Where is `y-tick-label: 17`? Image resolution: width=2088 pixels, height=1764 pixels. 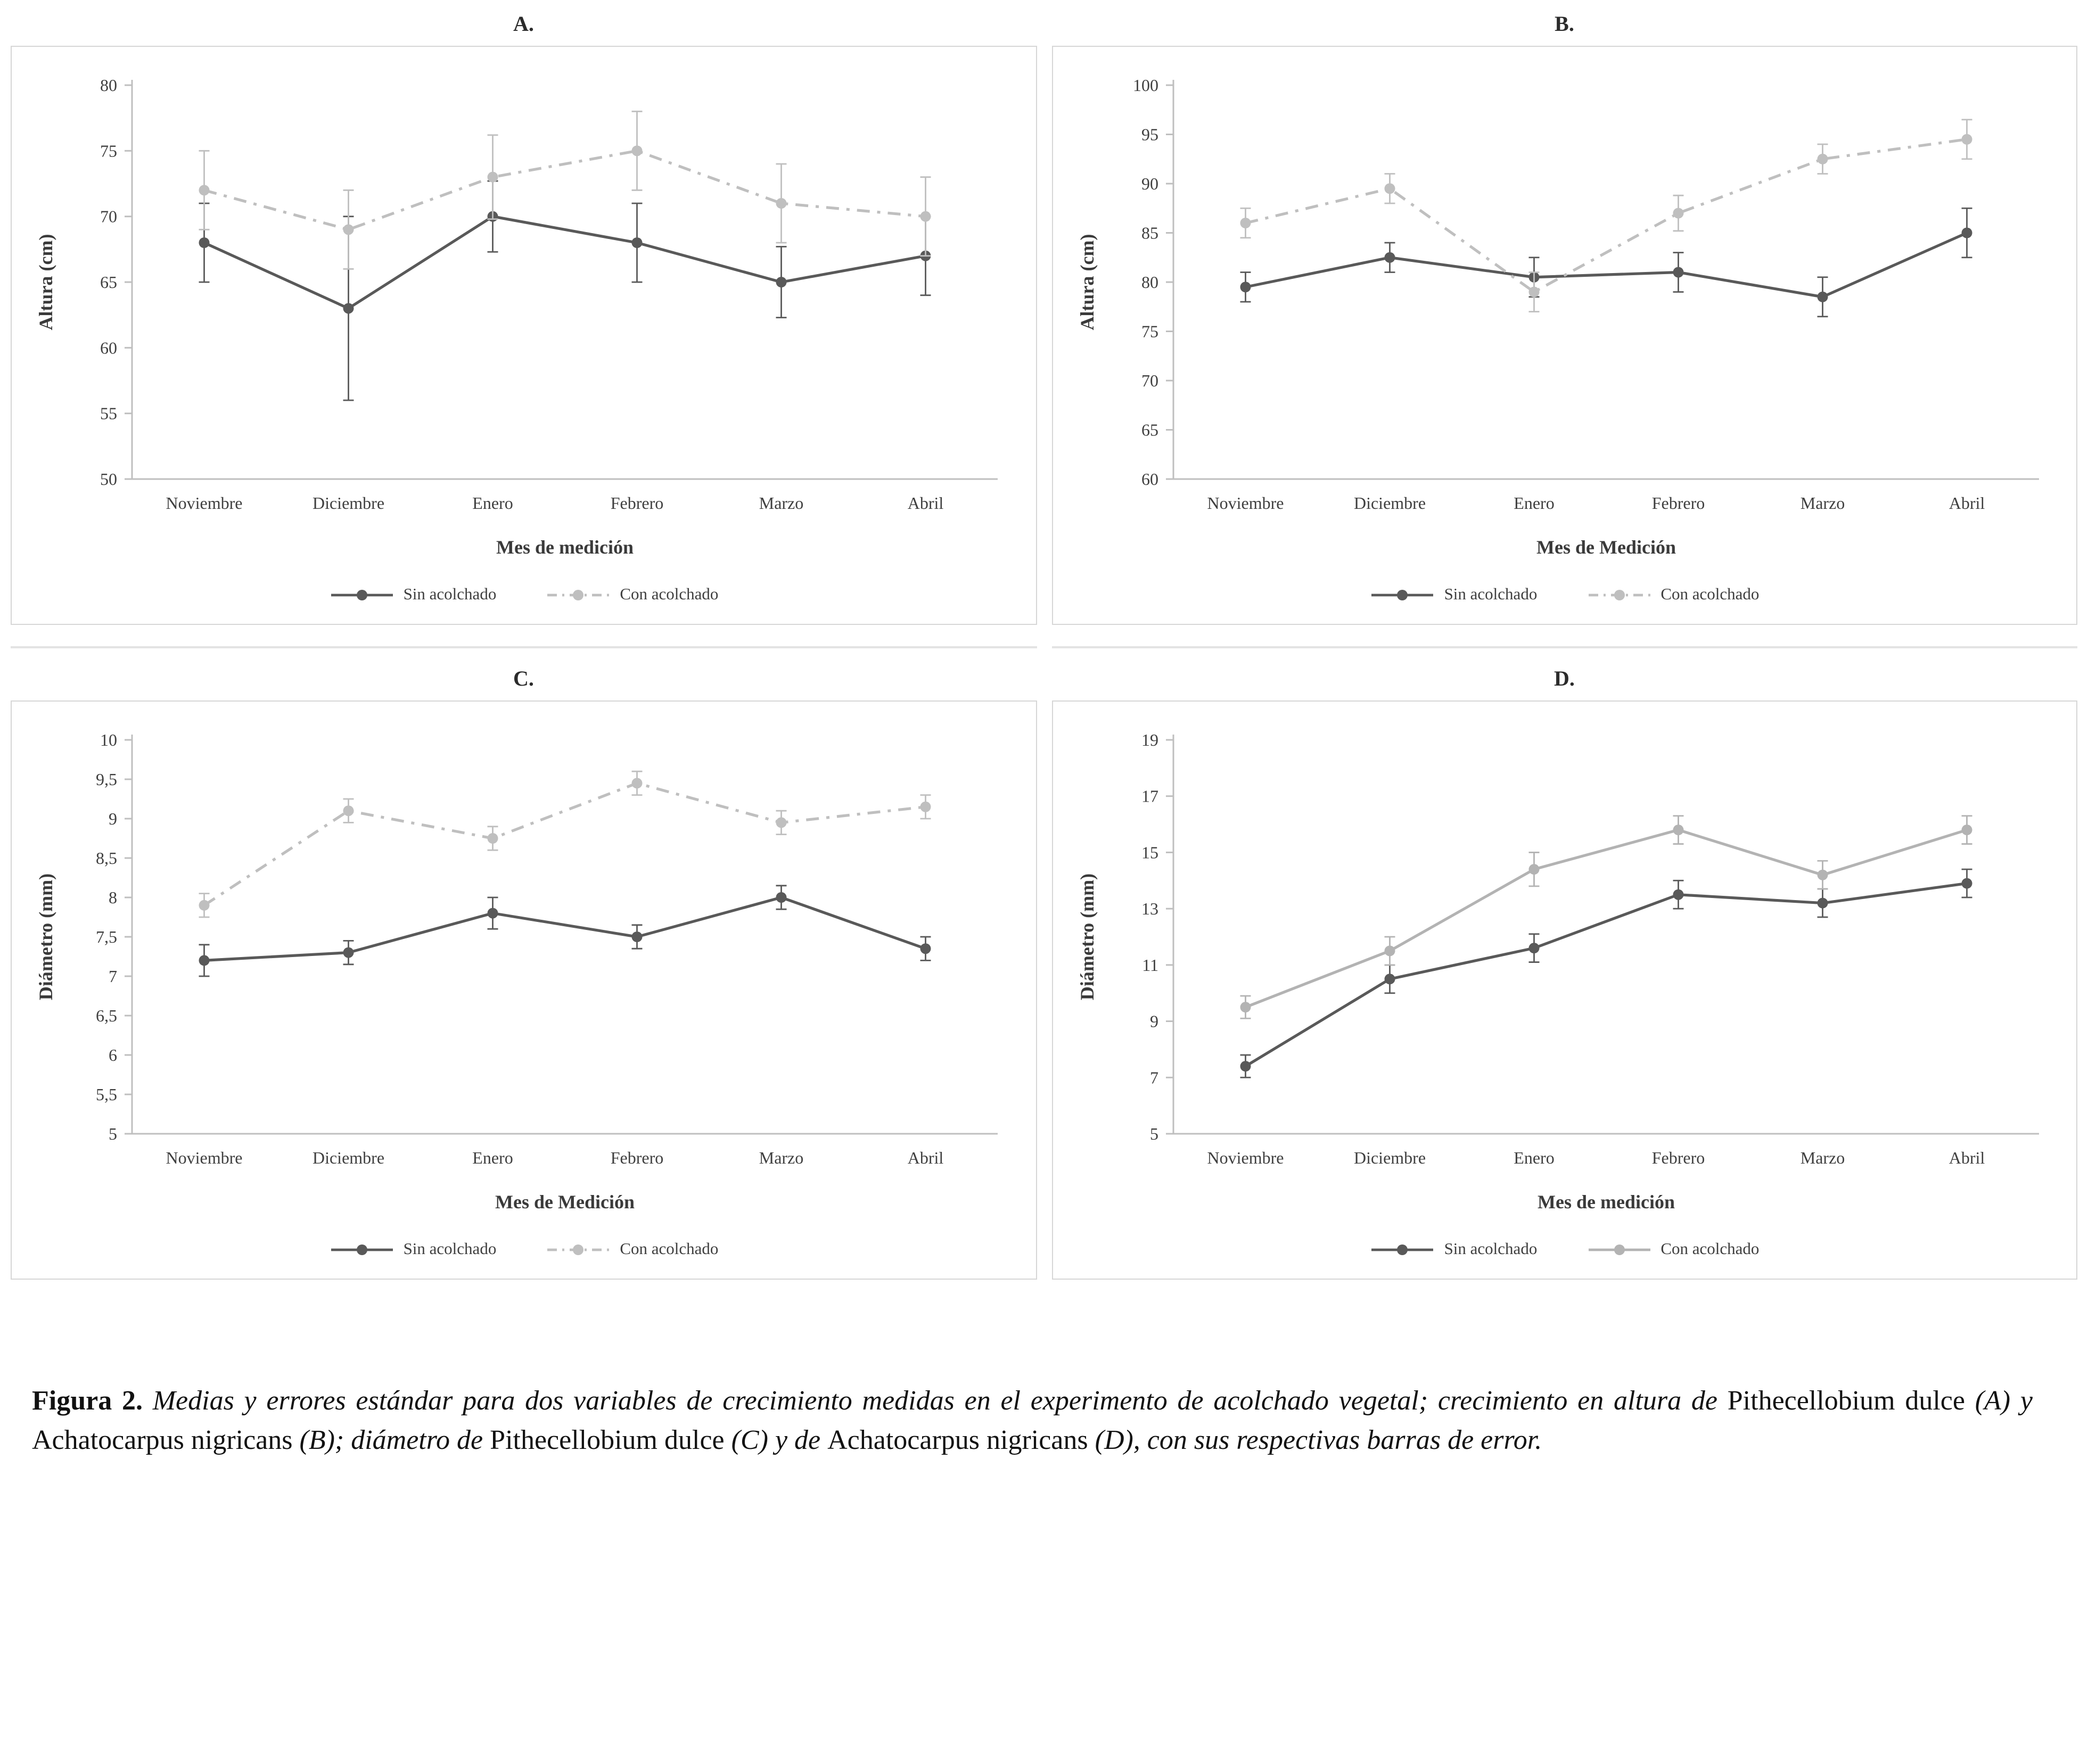 y-tick-label: 17 is located at coordinates (1149, 796).